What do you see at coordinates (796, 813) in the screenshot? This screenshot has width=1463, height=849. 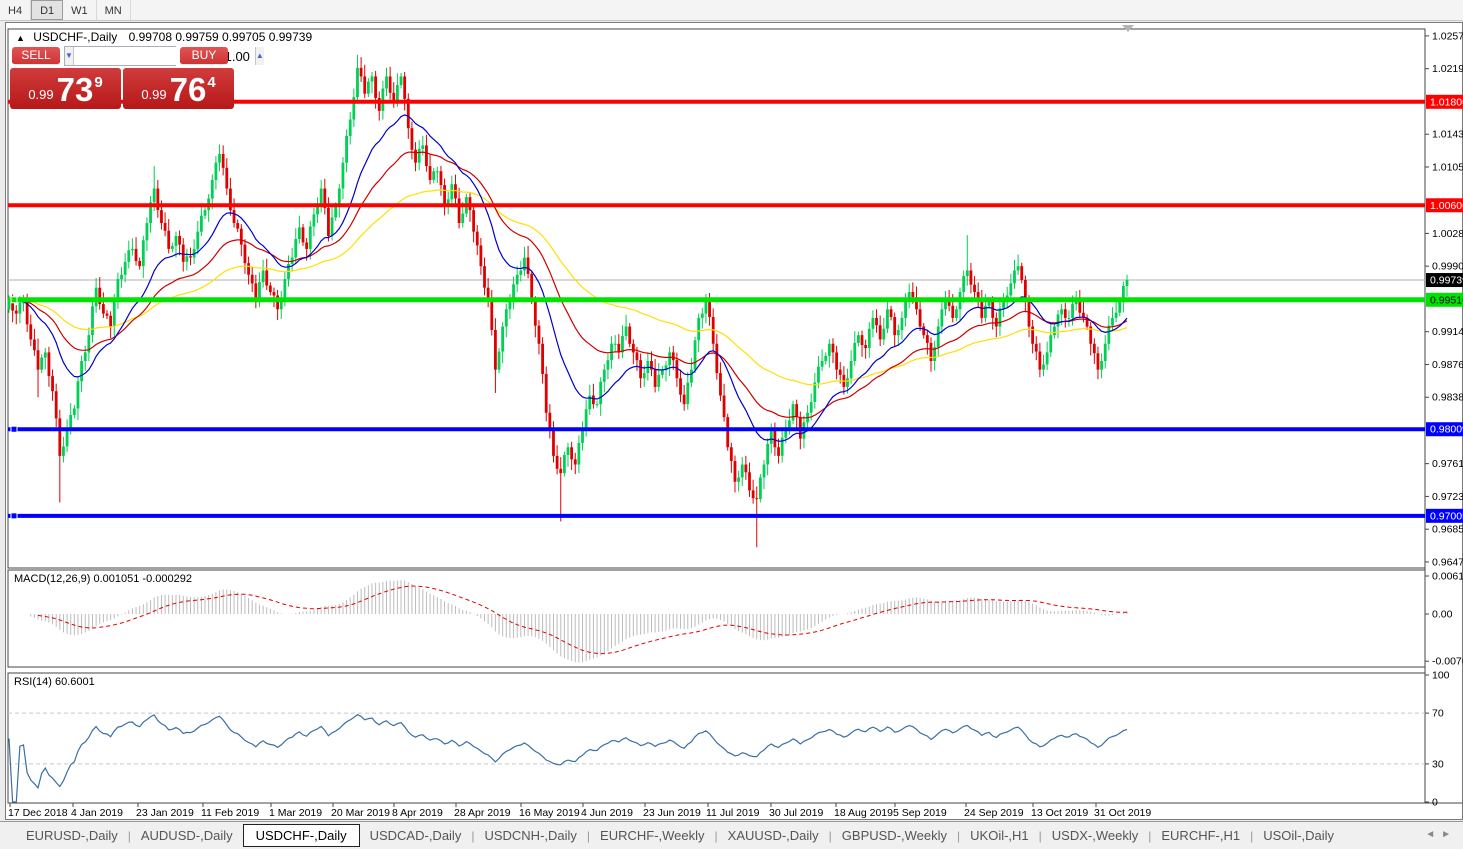 I see `svg-text: 30 Jul 2019` at bounding box center [796, 813].